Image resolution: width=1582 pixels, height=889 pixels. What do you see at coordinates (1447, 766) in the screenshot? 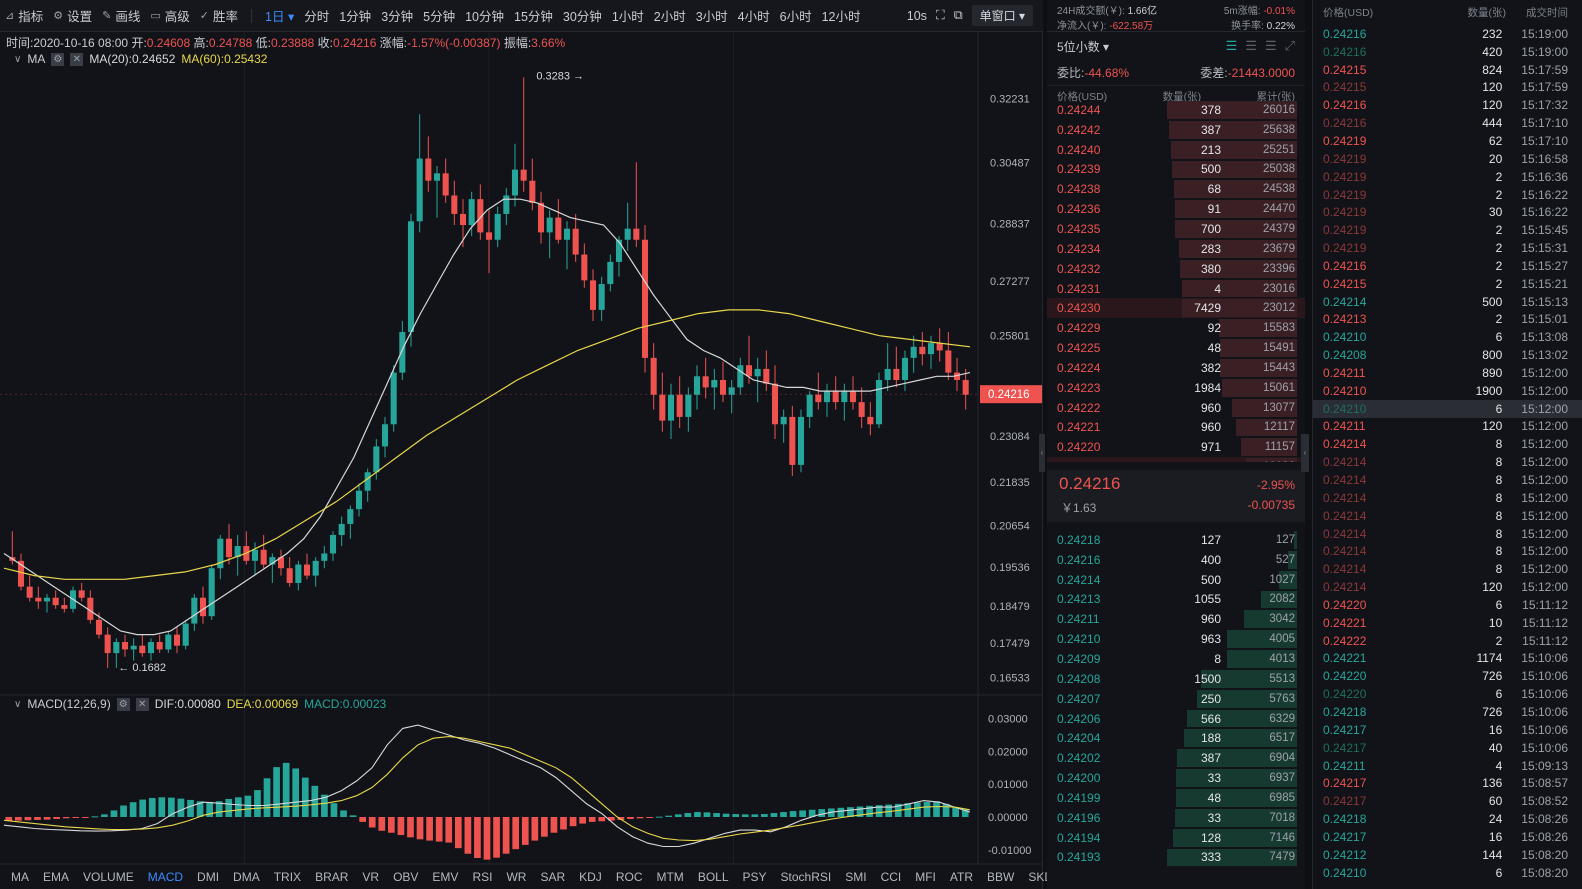
I see `trade-row: 0.24211 4 15:09:13` at bounding box center [1447, 766].